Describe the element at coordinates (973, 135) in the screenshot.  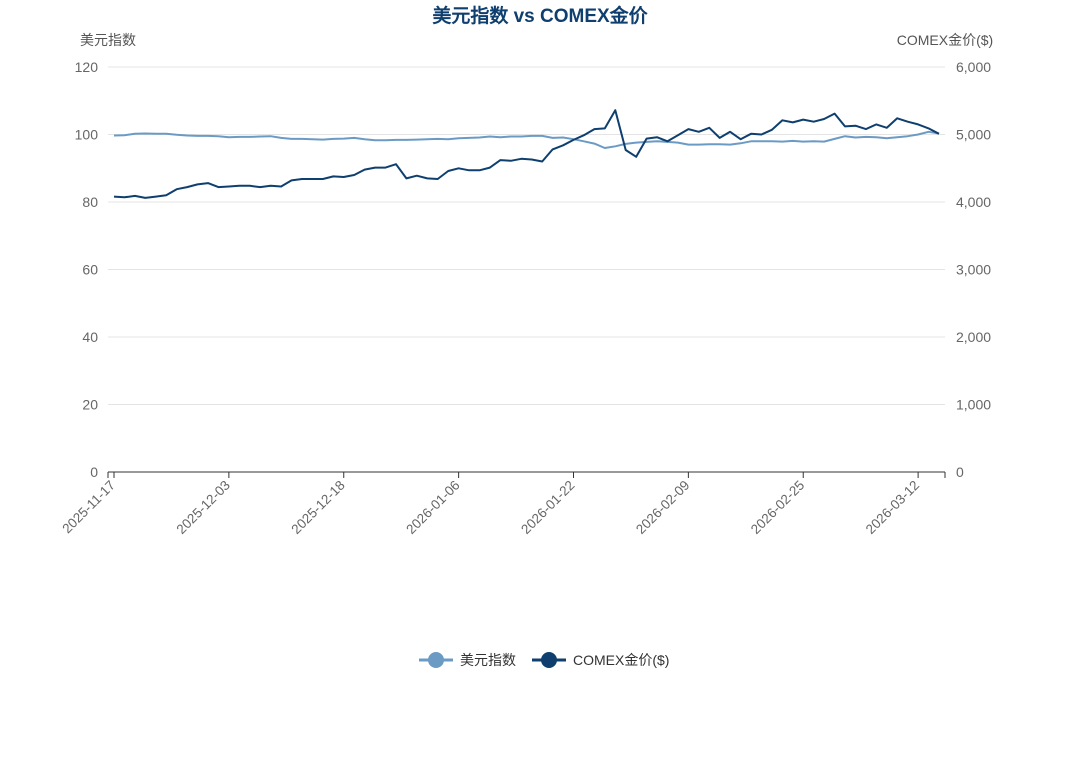
I see `y-right-tick-label: 5,000` at that location.